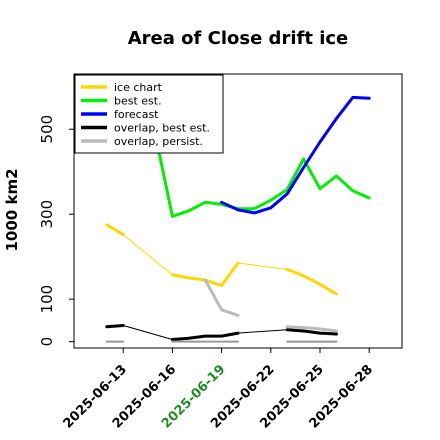 The width and height of the screenshot is (440, 440). Describe the element at coordinates (158, 141) in the screenshot. I see `legend-label-overlap-persist: overlap, persist.` at that location.